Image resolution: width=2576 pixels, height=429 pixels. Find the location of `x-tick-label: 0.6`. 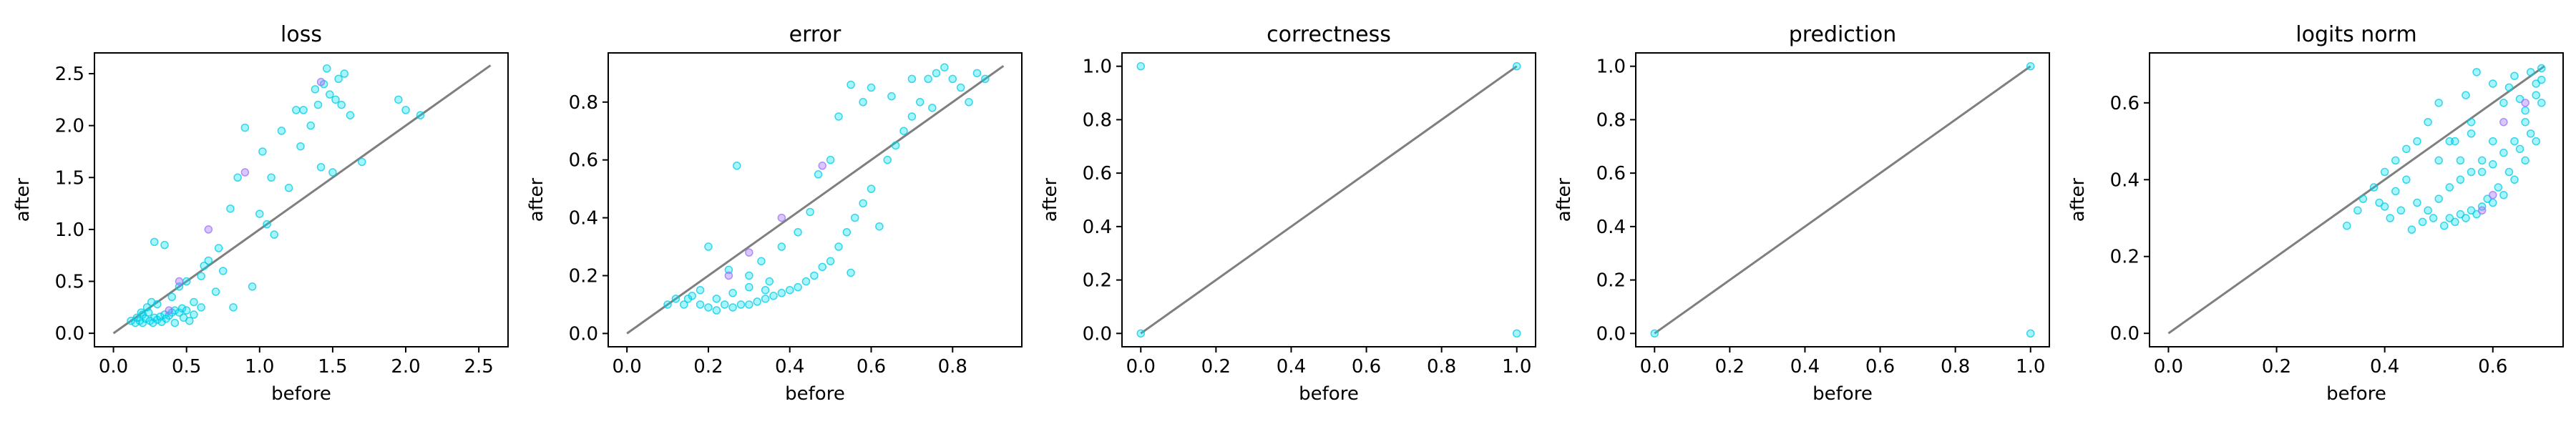

x-tick-label: 0.6 is located at coordinates (2492, 367).